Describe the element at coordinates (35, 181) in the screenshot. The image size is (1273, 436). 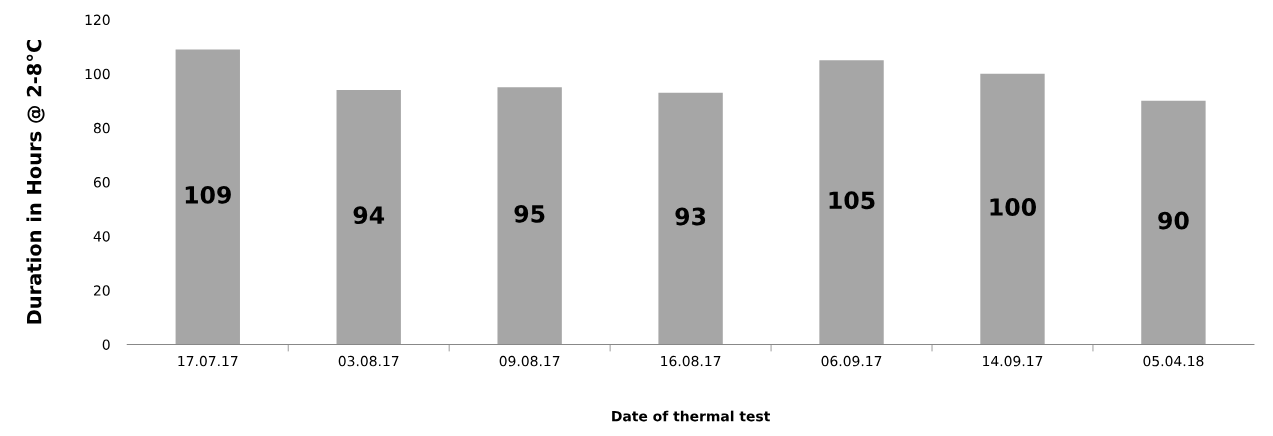
I see `y-axis-title: Duration in Hours @ 2-8°C` at that location.